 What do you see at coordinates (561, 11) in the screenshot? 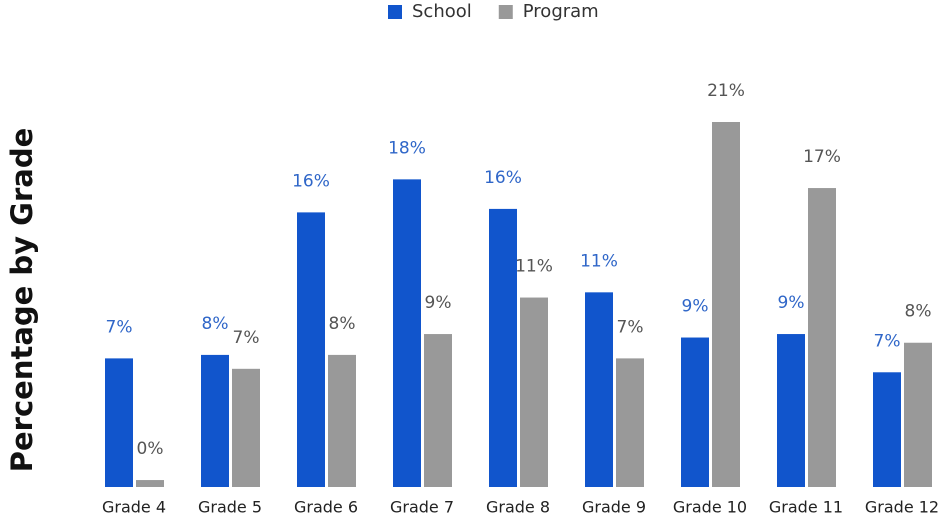
I see `legend-label: Program` at bounding box center [561, 11].